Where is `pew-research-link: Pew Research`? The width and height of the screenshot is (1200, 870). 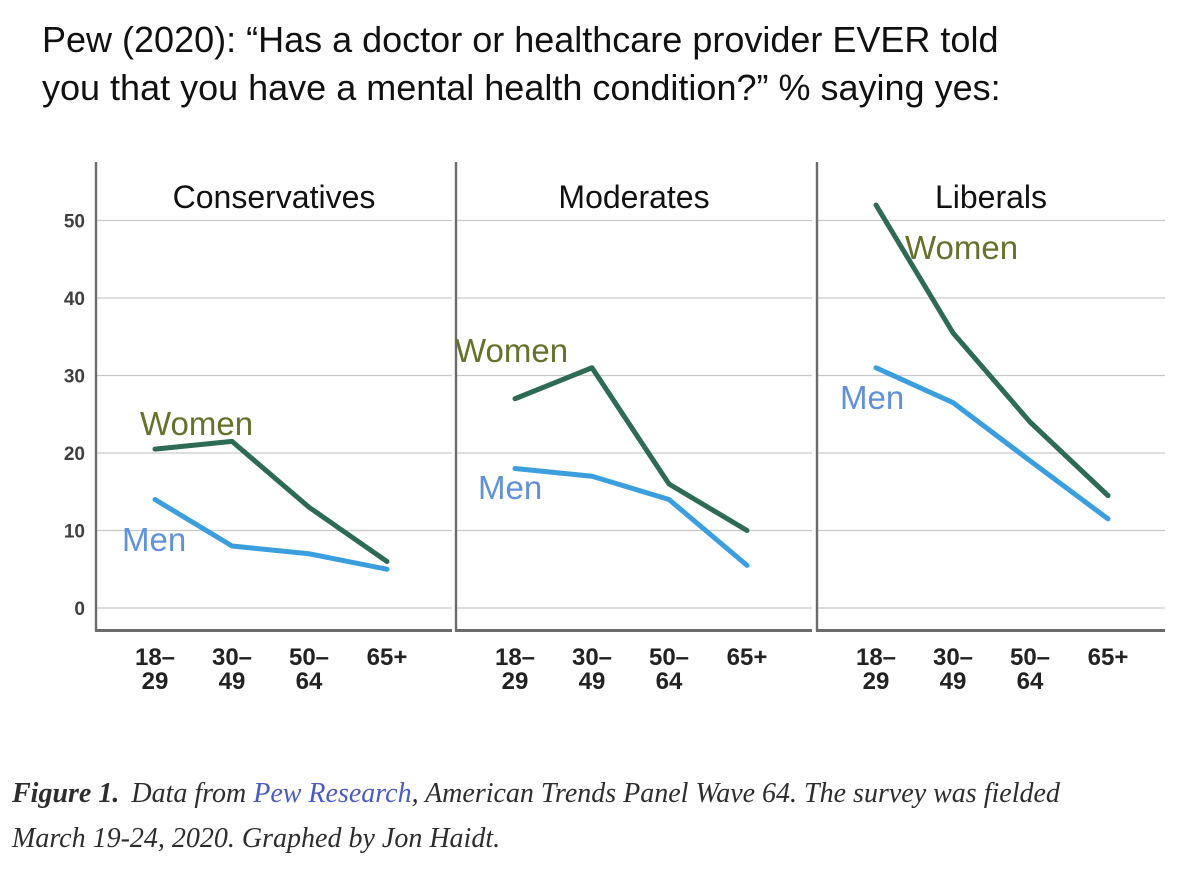
pew-research-link: Pew Research is located at coordinates (332, 793).